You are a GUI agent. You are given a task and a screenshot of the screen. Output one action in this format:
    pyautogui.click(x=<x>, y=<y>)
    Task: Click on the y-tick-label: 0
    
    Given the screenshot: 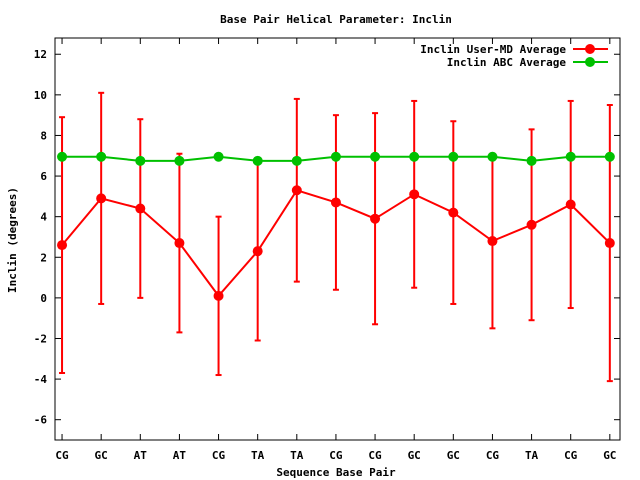 What is the action you would take?
    pyautogui.click(x=43, y=298)
    